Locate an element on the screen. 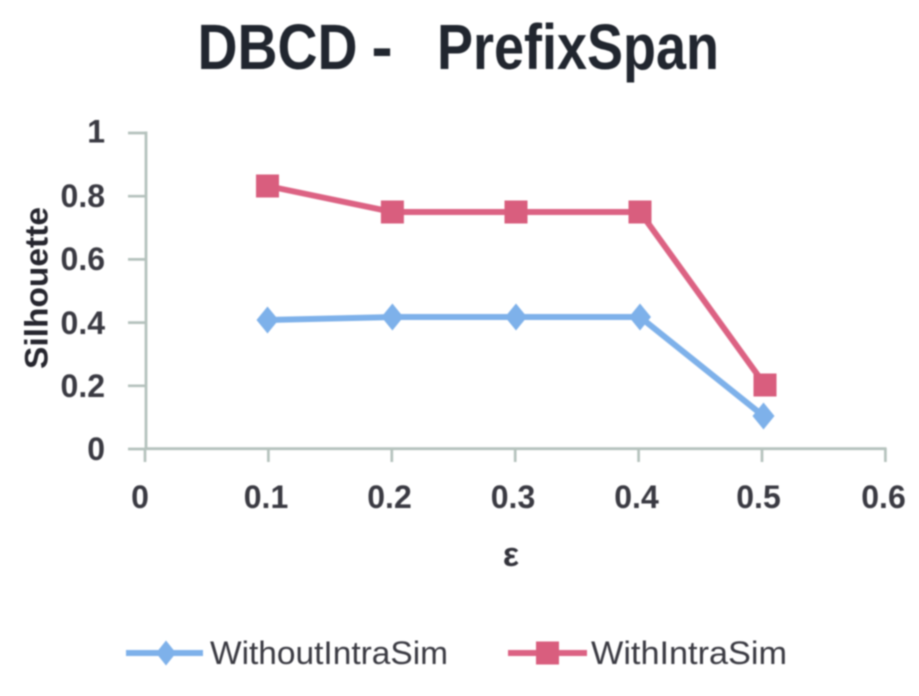 This screenshot has width=919, height=696. svg-text: 1 is located at coordinates (96, 132).